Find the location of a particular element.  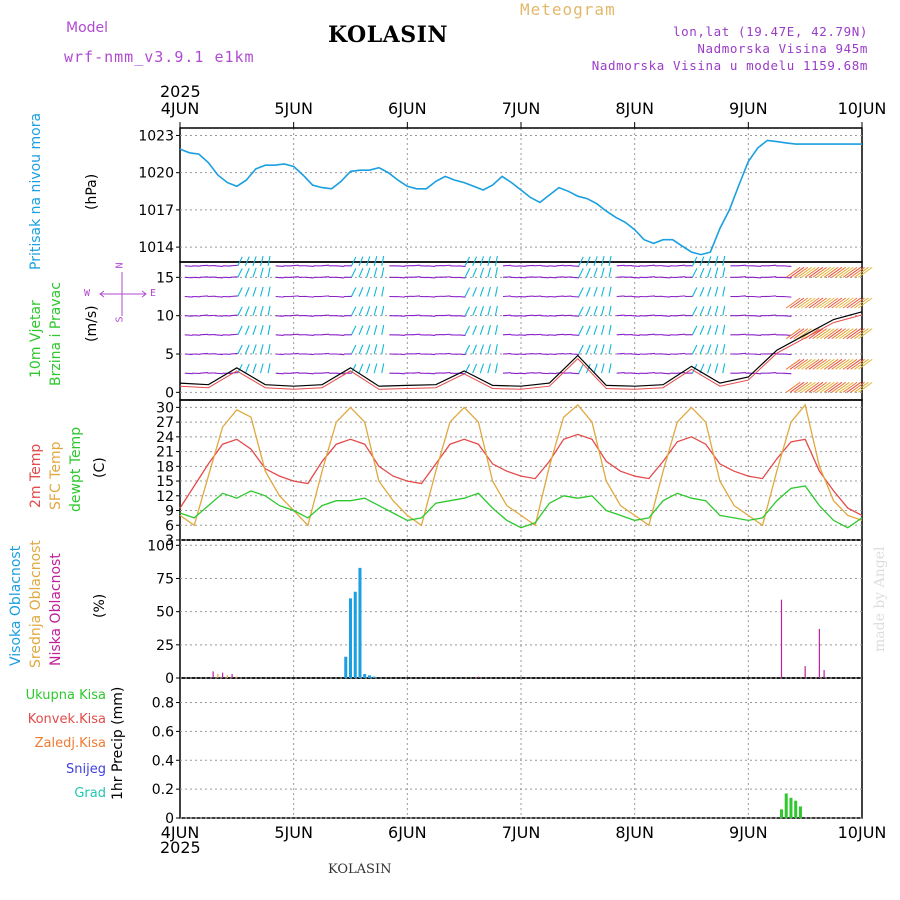

footer-location: KOLASIN is located at coordinates (360, 869).